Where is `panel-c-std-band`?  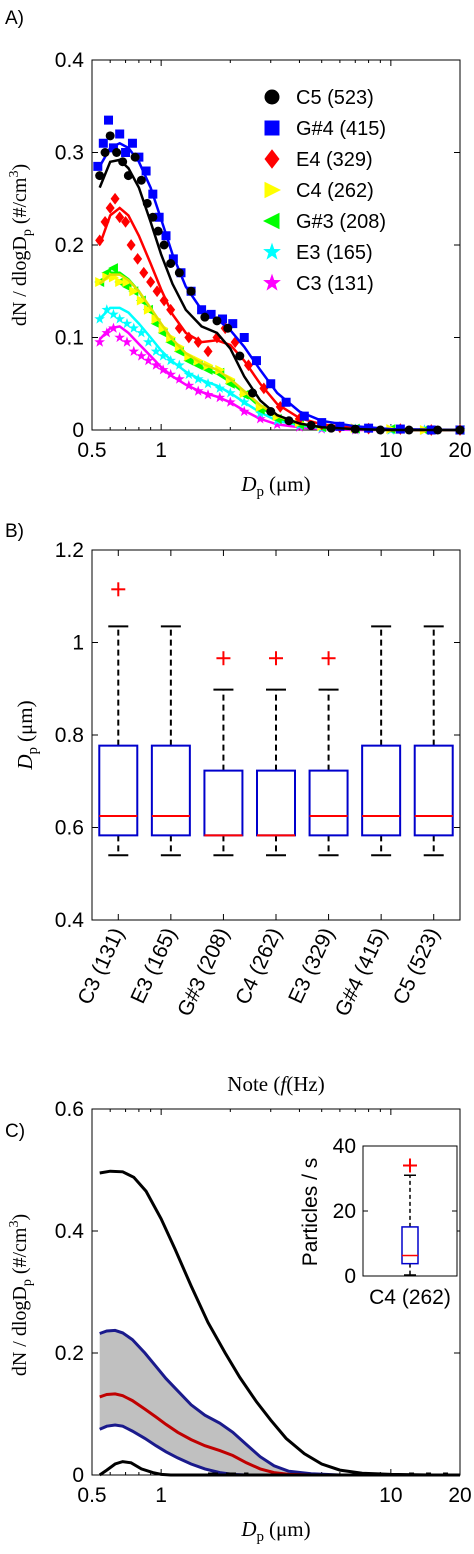 panel-c-std-band is located at coordinates (279, 1402).